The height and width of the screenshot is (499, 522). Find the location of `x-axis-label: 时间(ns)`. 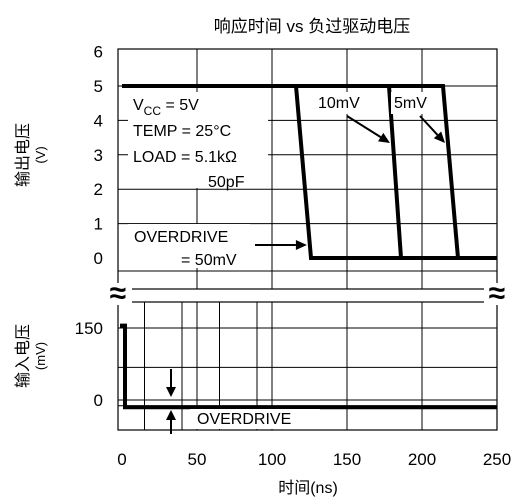

x-axis-label: 时间(ns) is located at coordinates (308, 488).